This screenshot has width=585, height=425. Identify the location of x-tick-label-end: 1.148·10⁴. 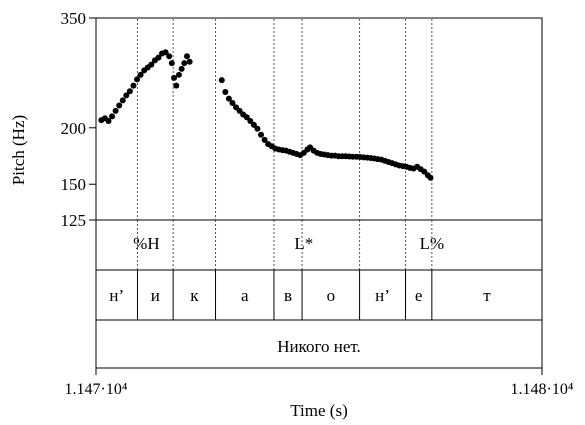
(542, 389).